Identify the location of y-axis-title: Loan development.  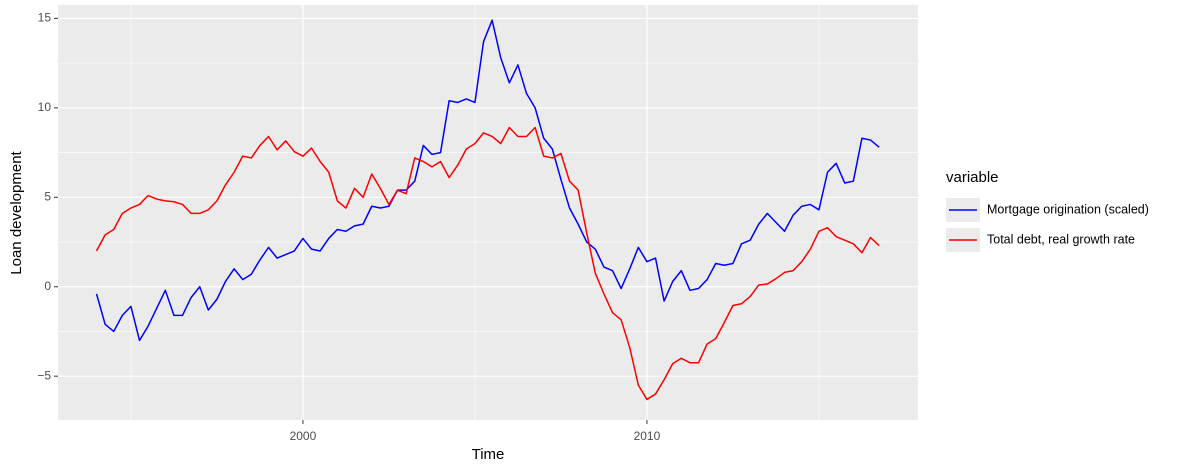
(16, 212).